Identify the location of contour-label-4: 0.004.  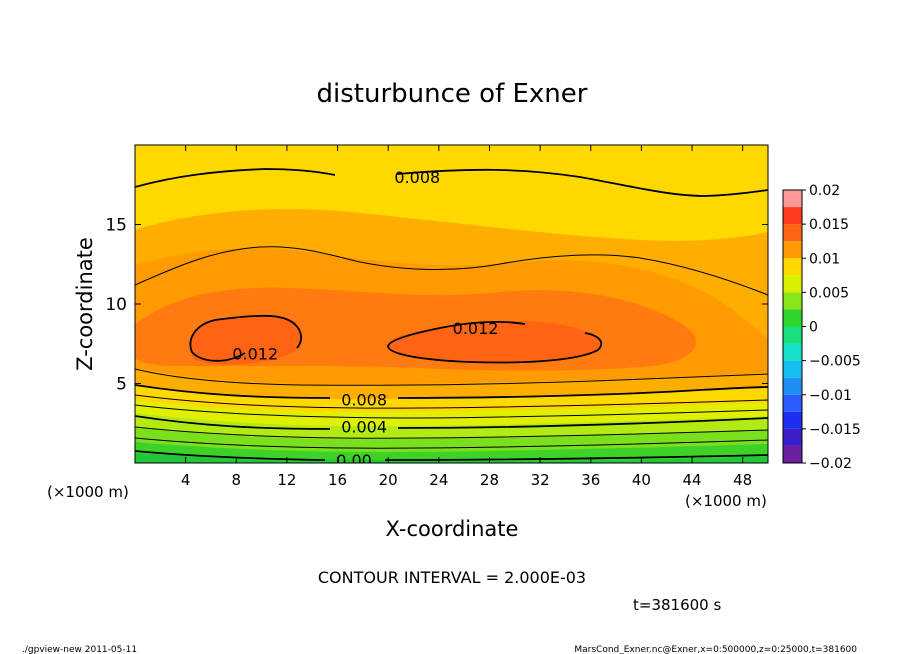
(364, 426).